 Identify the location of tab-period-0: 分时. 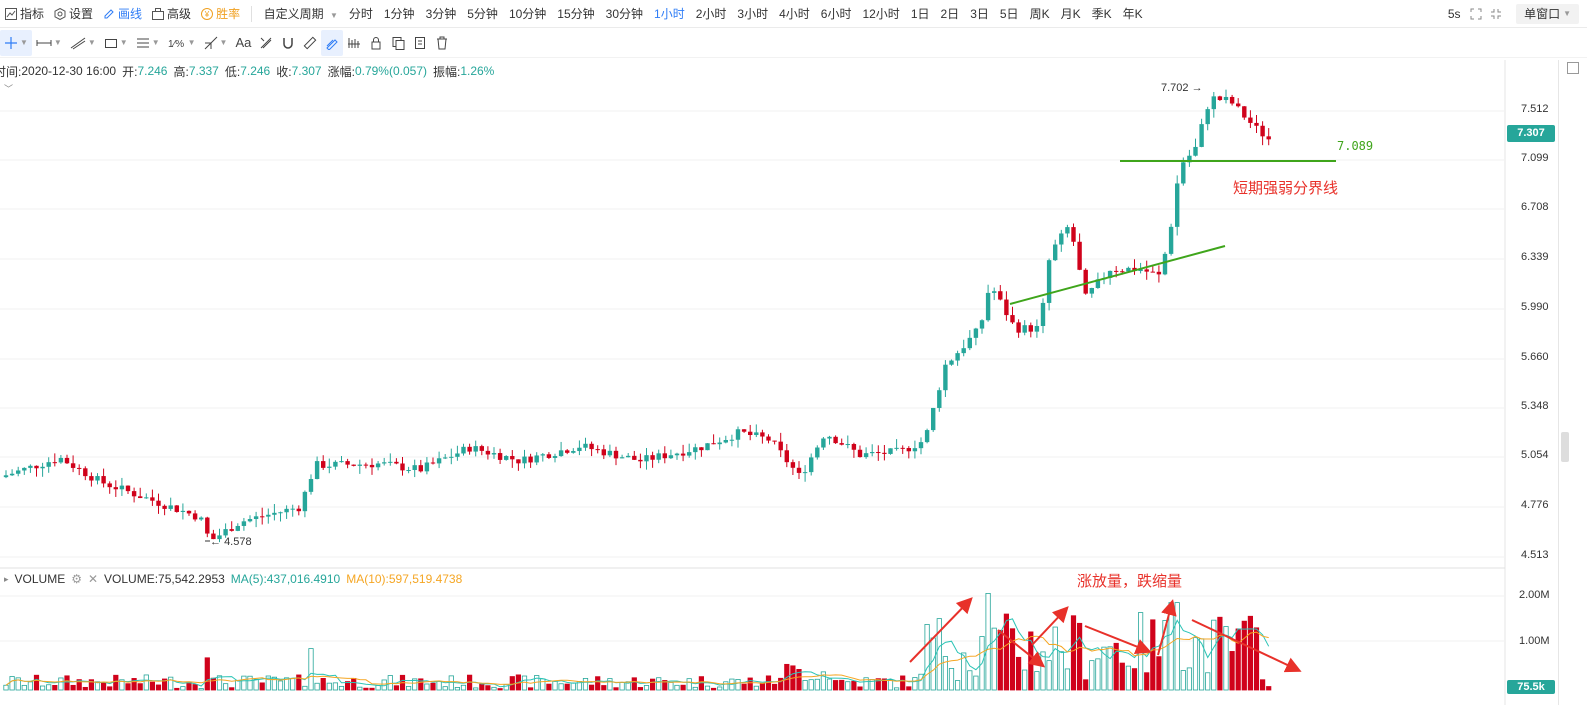
(360, 13).